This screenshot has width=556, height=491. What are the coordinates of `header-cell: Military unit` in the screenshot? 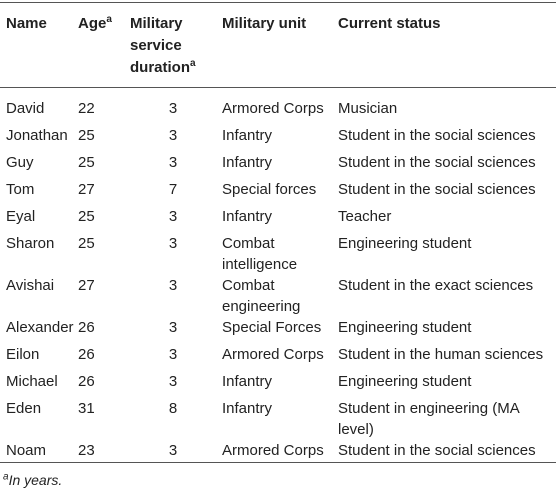 It's located at (274, 45).